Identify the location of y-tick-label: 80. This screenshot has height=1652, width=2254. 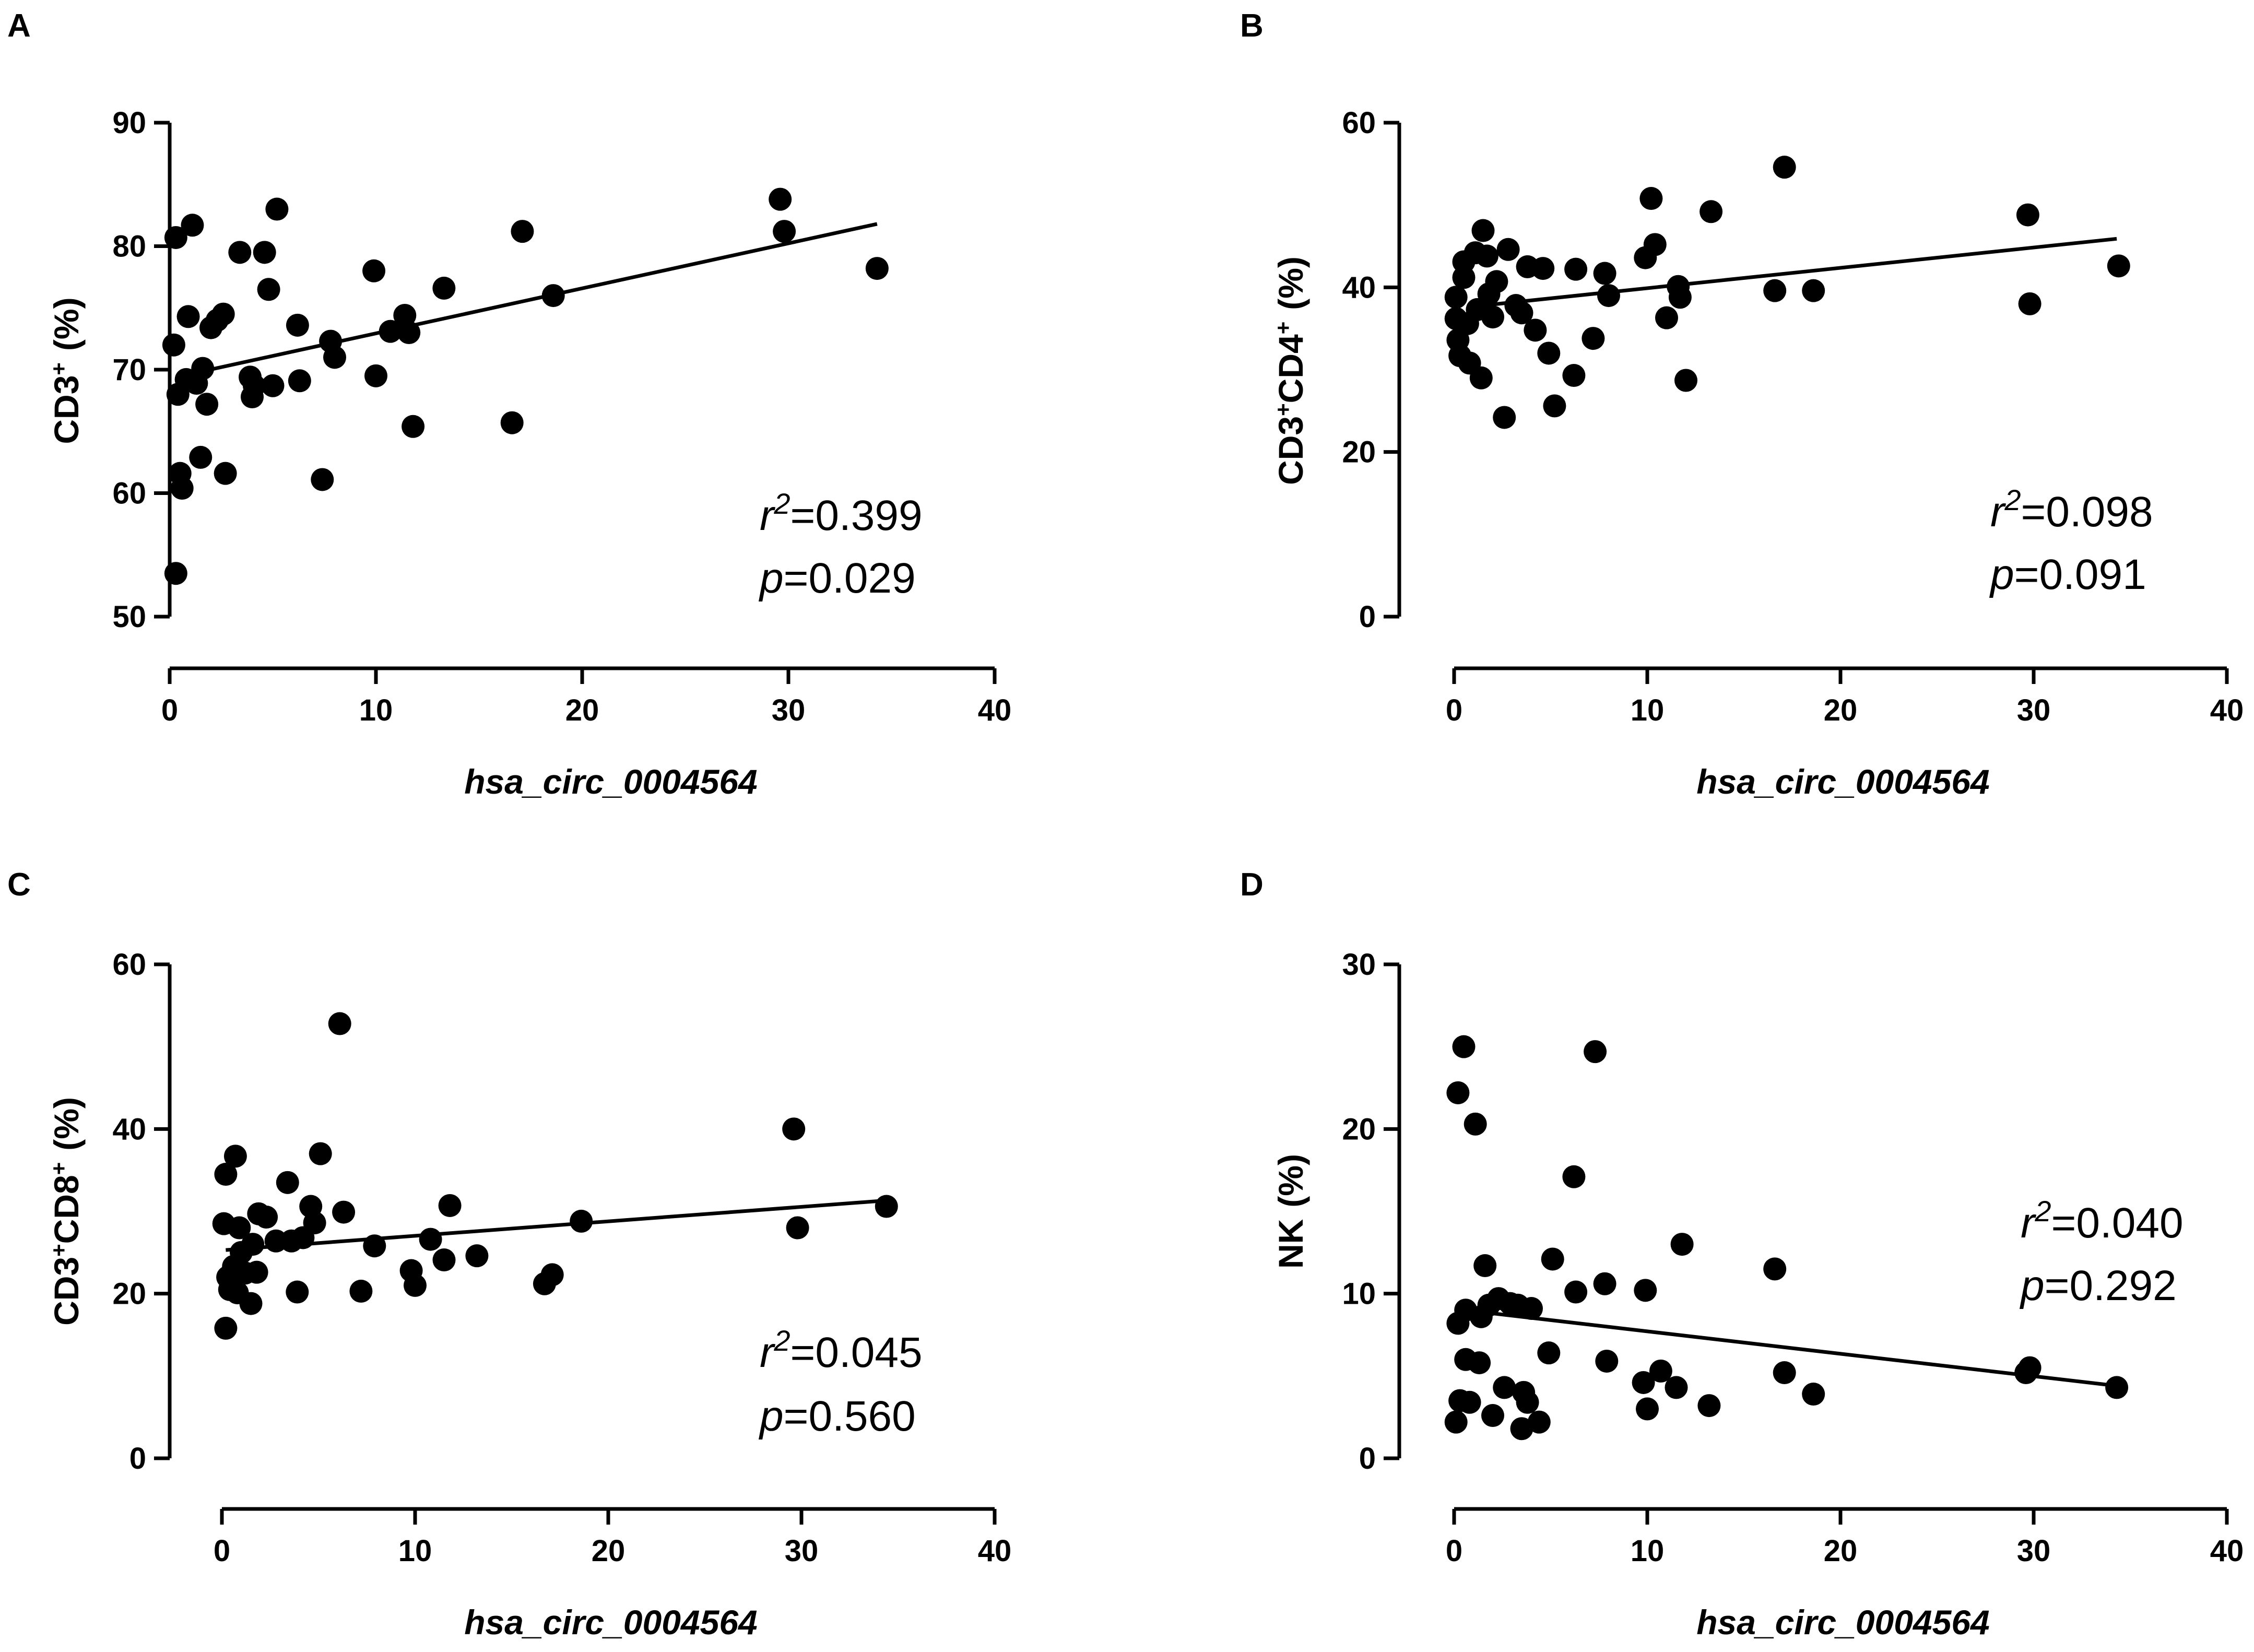
(129, 247).